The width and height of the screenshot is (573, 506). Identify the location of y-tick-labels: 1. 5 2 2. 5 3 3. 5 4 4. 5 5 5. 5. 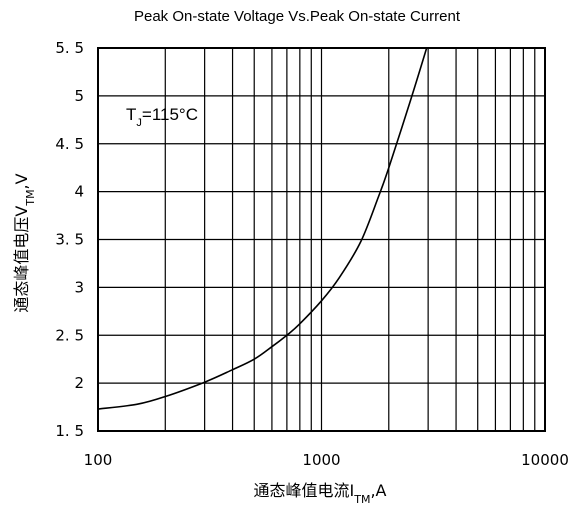
(69, 239).